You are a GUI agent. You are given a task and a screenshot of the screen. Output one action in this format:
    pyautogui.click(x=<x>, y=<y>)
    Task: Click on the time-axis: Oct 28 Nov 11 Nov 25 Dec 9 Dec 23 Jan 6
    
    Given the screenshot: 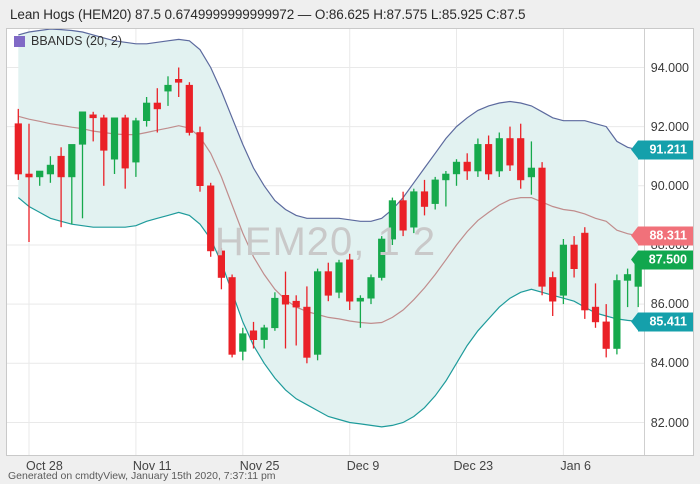 What is the action you would take?
    pyautogui.click(x=350, y=467)
    